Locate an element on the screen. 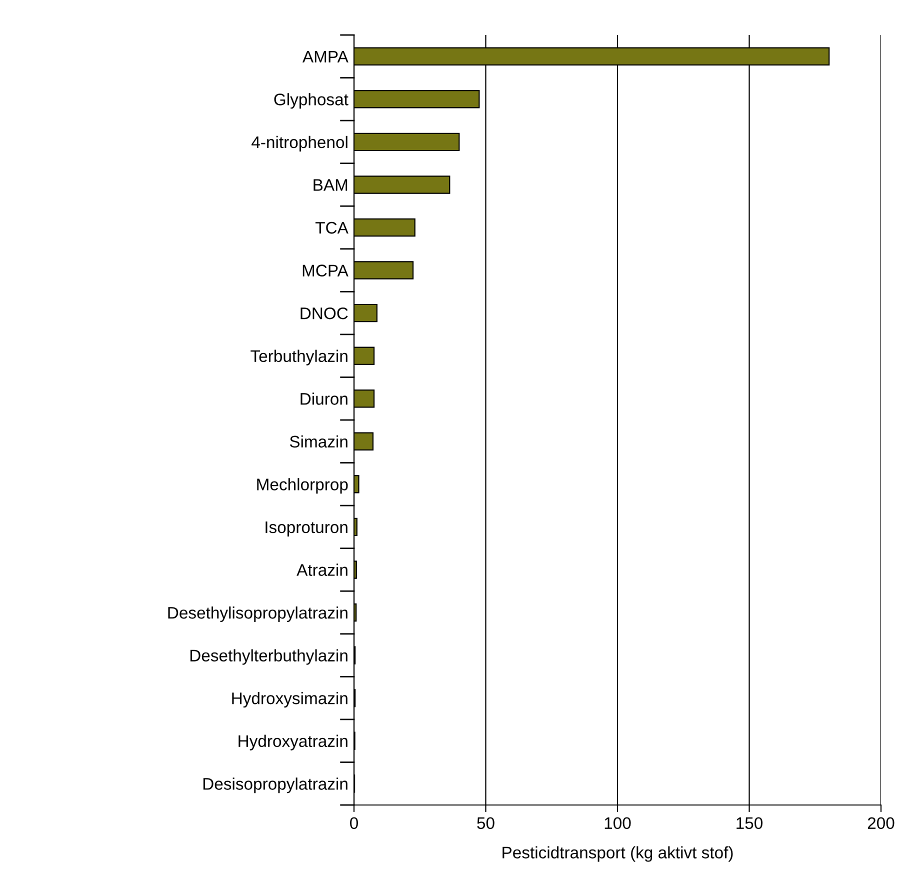 The width and height of the screenshot is (900, 874). y-tick-label: Glyphosat is located at coordinates (311, 101).